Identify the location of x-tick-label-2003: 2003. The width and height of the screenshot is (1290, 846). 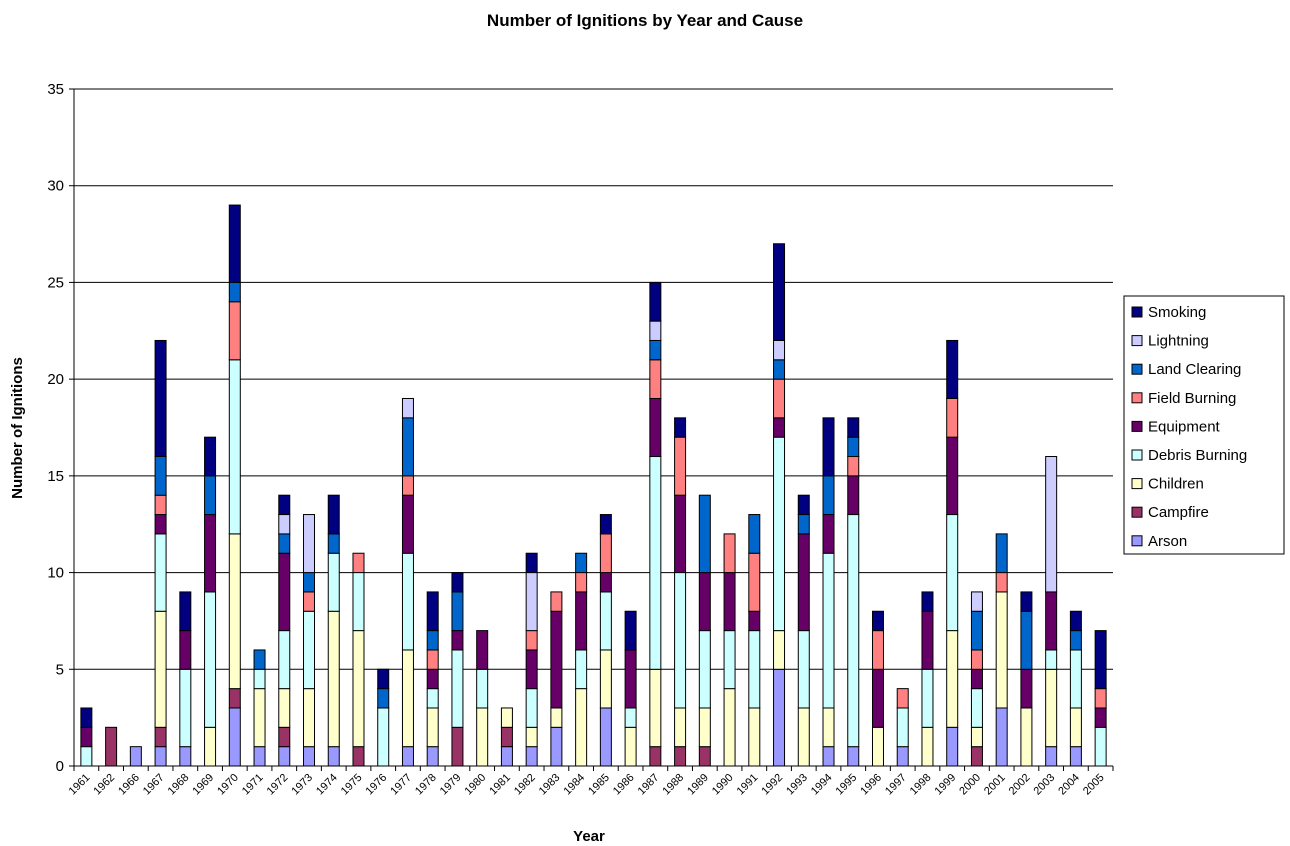
(1044, 785).